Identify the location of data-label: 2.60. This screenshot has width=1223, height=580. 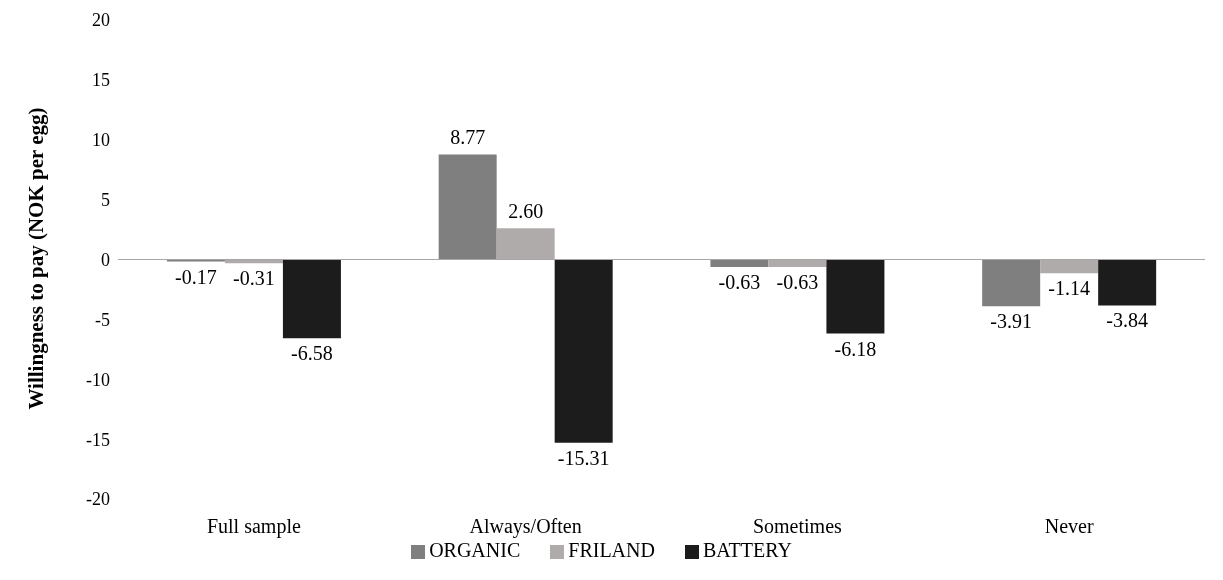
(526, 211).